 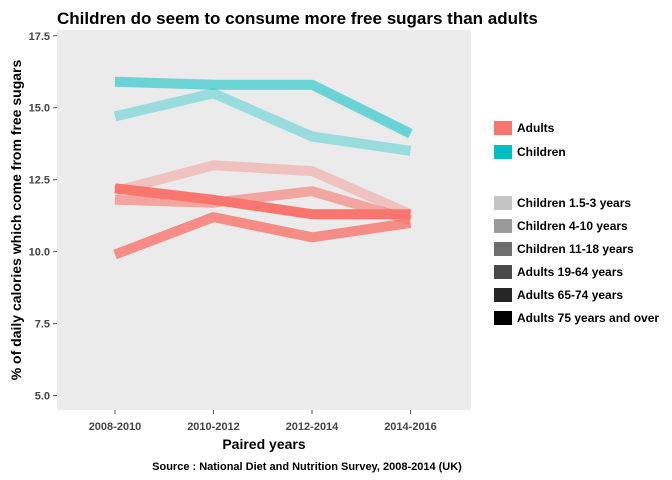 What do you see at coordinates (312, 427) in the screenshot?
I see `x-tick-label: 2012-2014` at bounding box center [312, 427].